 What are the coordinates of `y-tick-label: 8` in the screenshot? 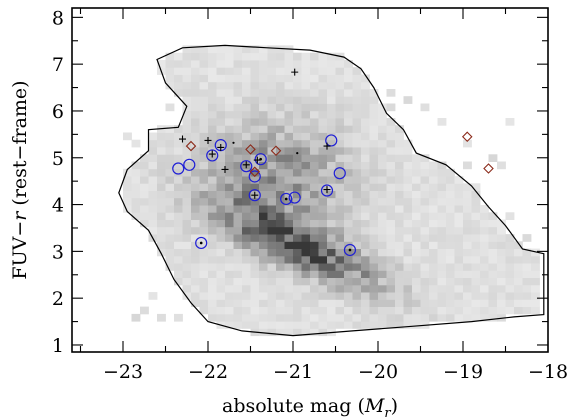 It's located at (58, 18).